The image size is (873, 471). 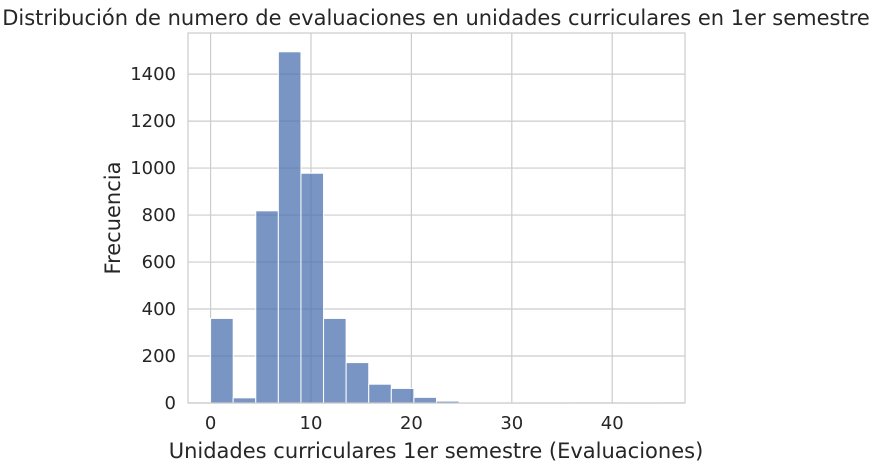 I want to click on y-tick-labels: 0 200 400 600 800 1000 1200 1400, so click(x=153, y=239).